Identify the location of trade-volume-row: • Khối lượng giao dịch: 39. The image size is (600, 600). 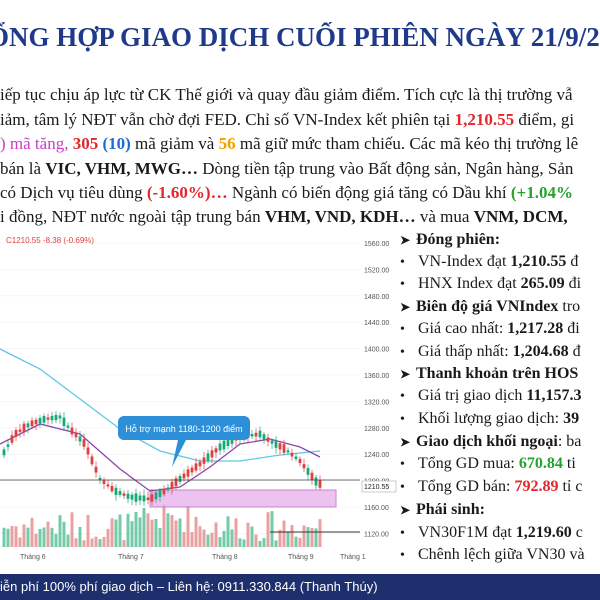
(489, 419).